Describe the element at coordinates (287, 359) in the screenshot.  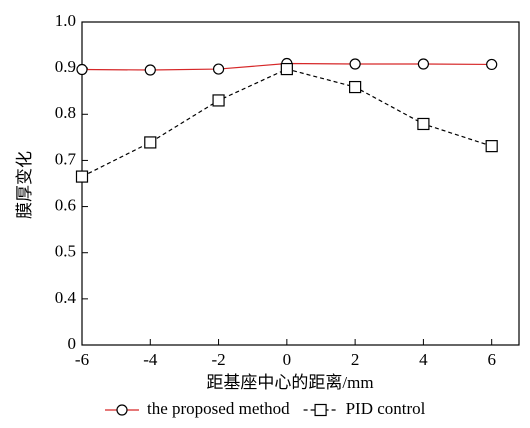
I see `x-tick-label: 0` at that location.